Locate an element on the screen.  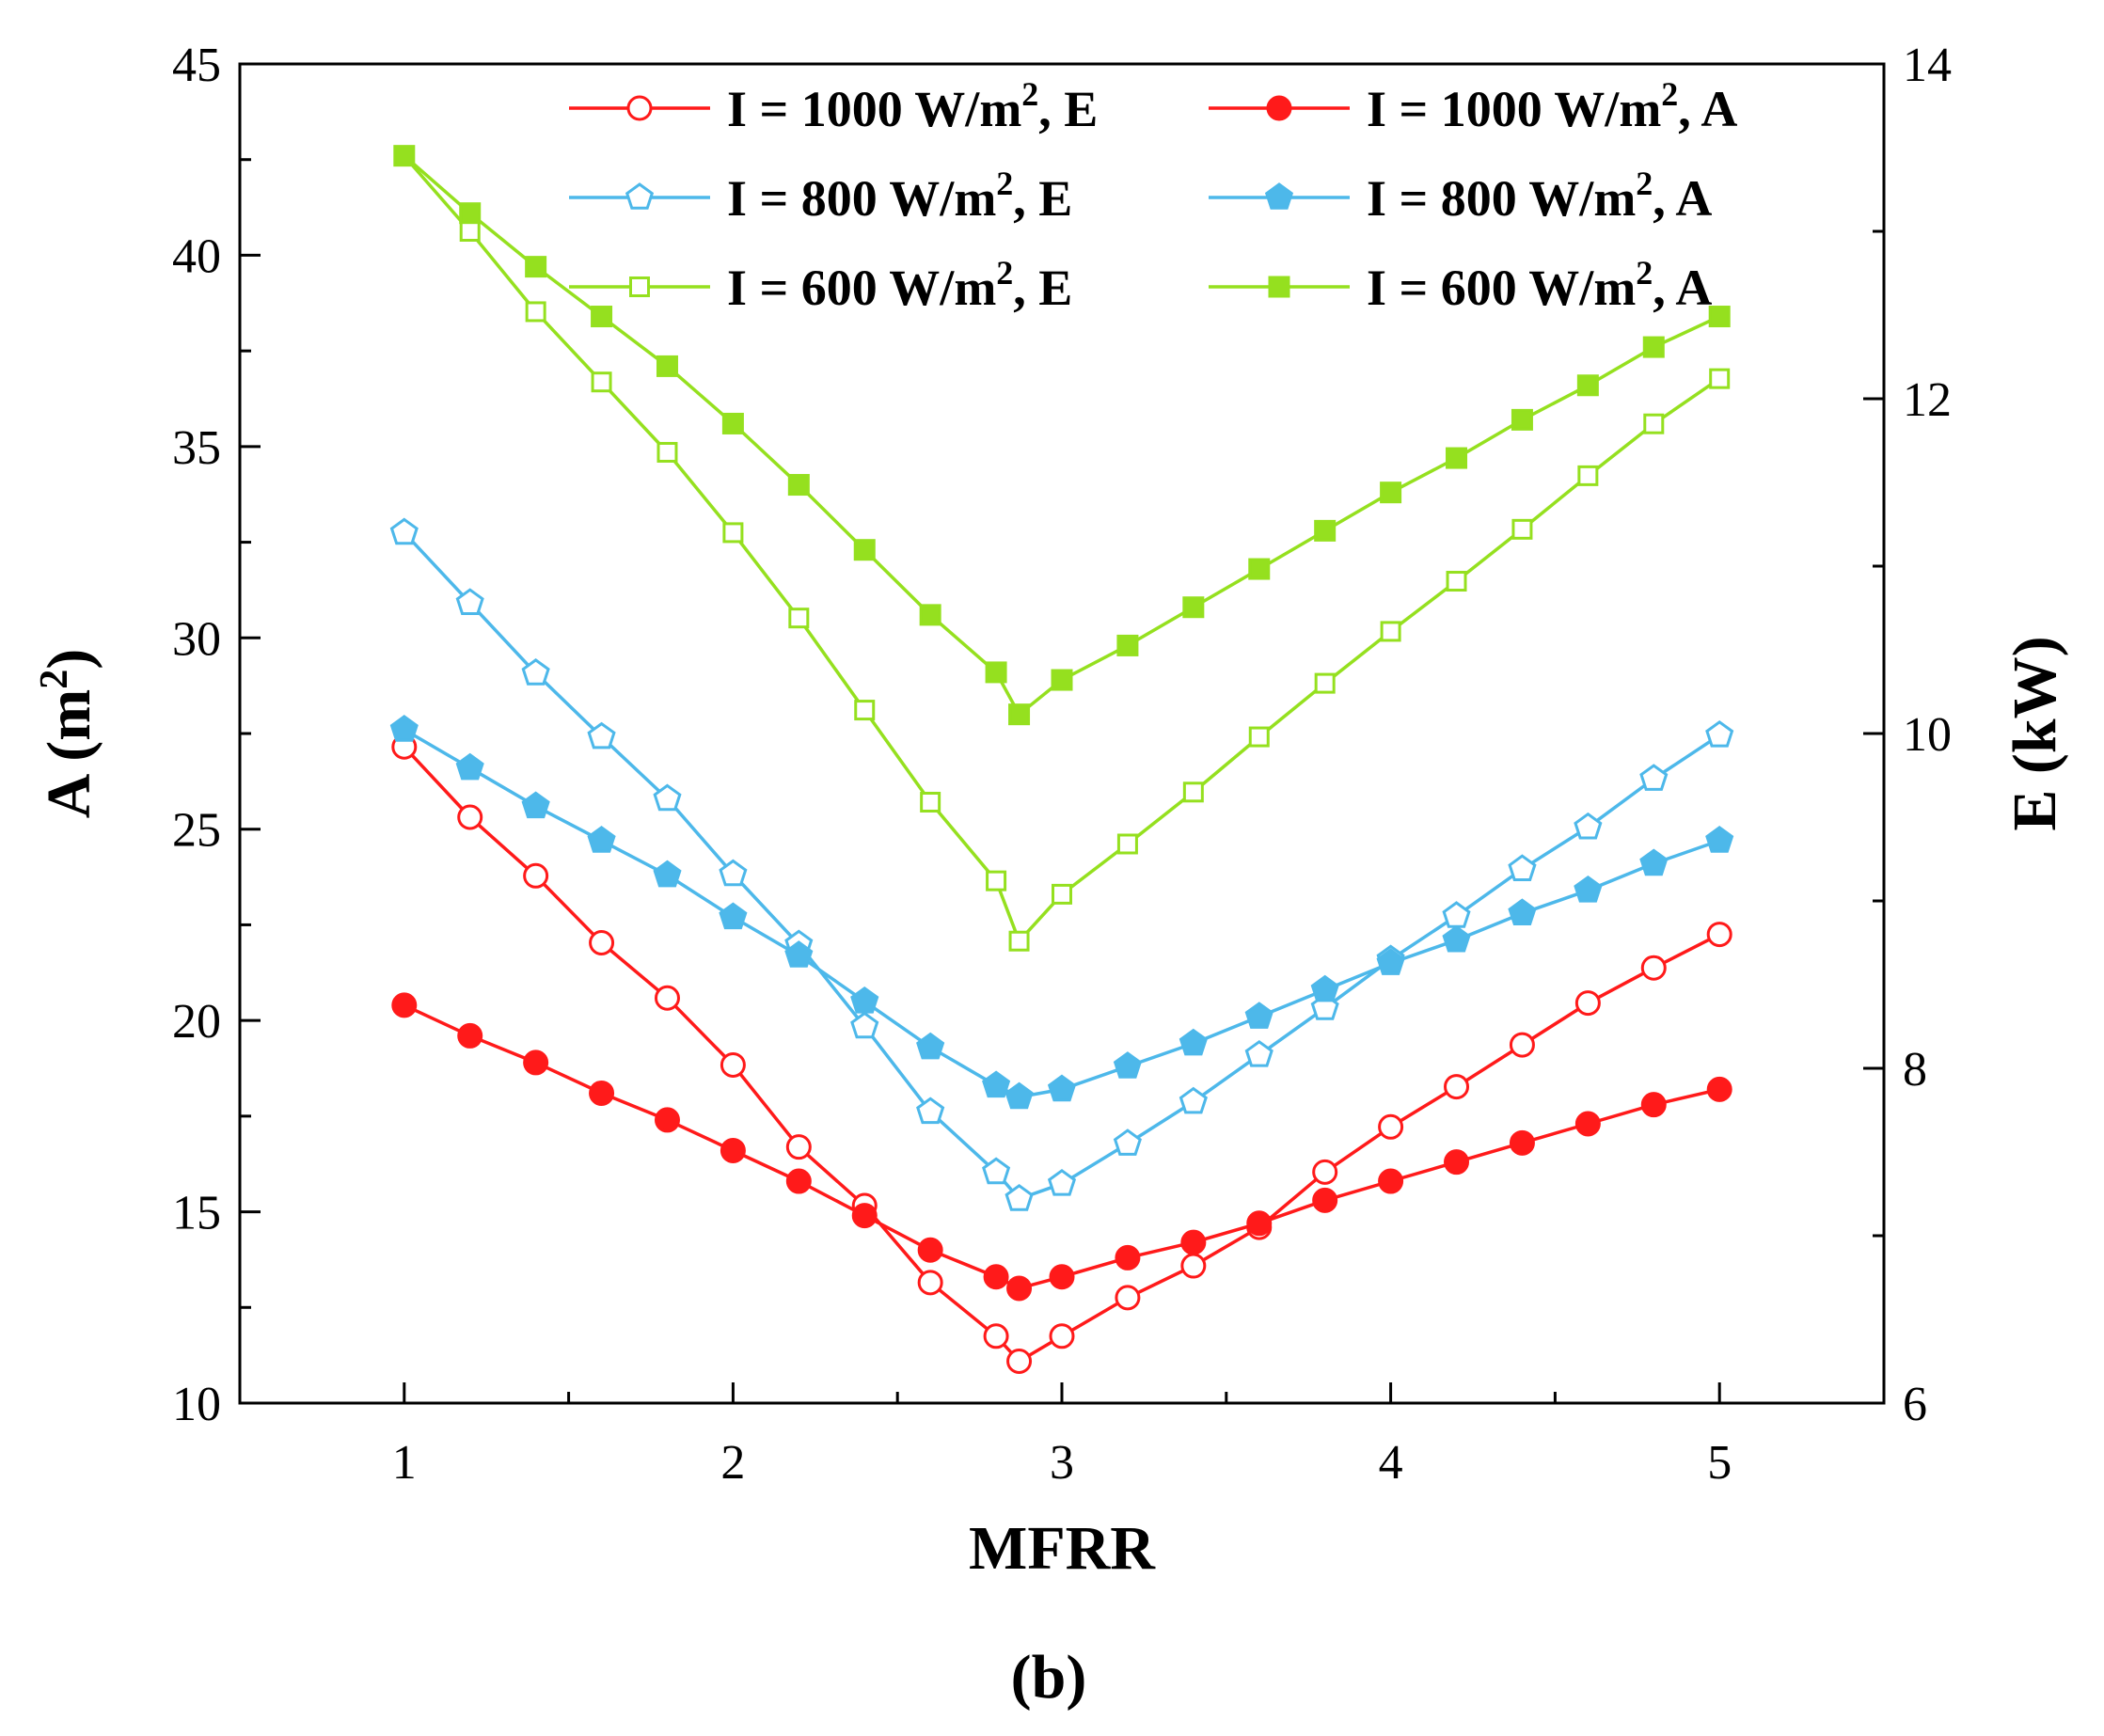
y-right-tick-label: 10 is located at coordinates (1928, 735).